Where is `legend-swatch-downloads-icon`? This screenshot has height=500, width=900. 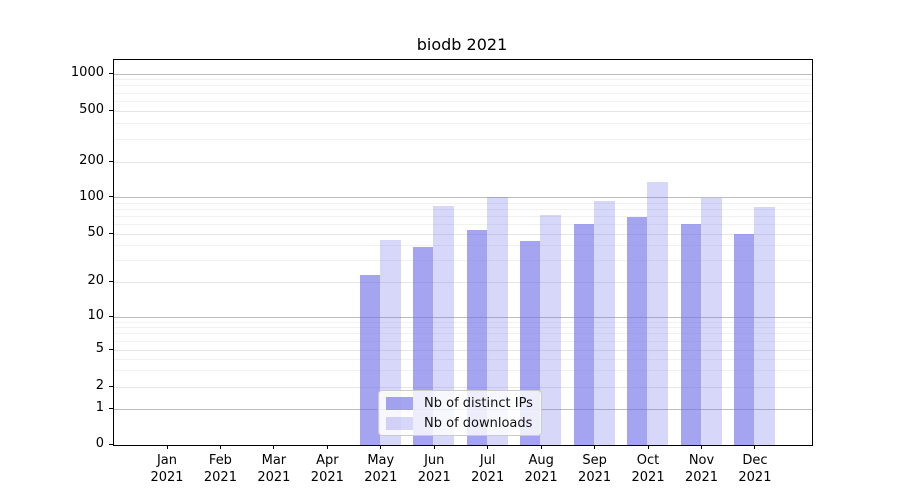 legend-swatch-downloads-icon is located at coordinates (399, 423).